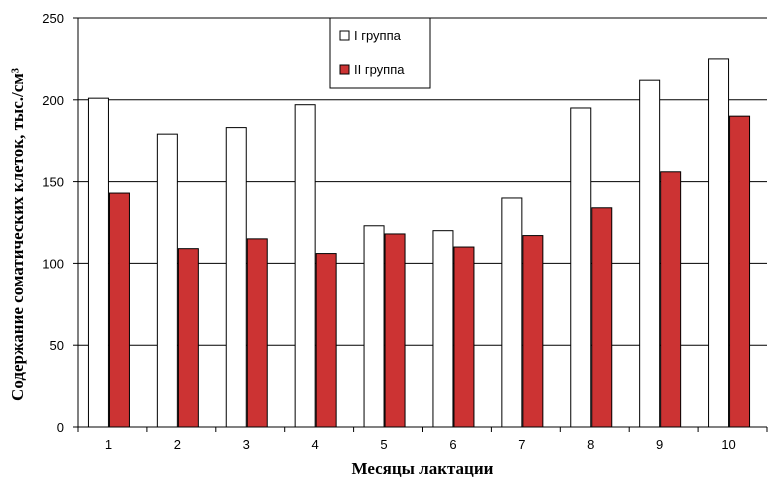  I want to click on legend-label-group-1: I группа, so click(378, 35).